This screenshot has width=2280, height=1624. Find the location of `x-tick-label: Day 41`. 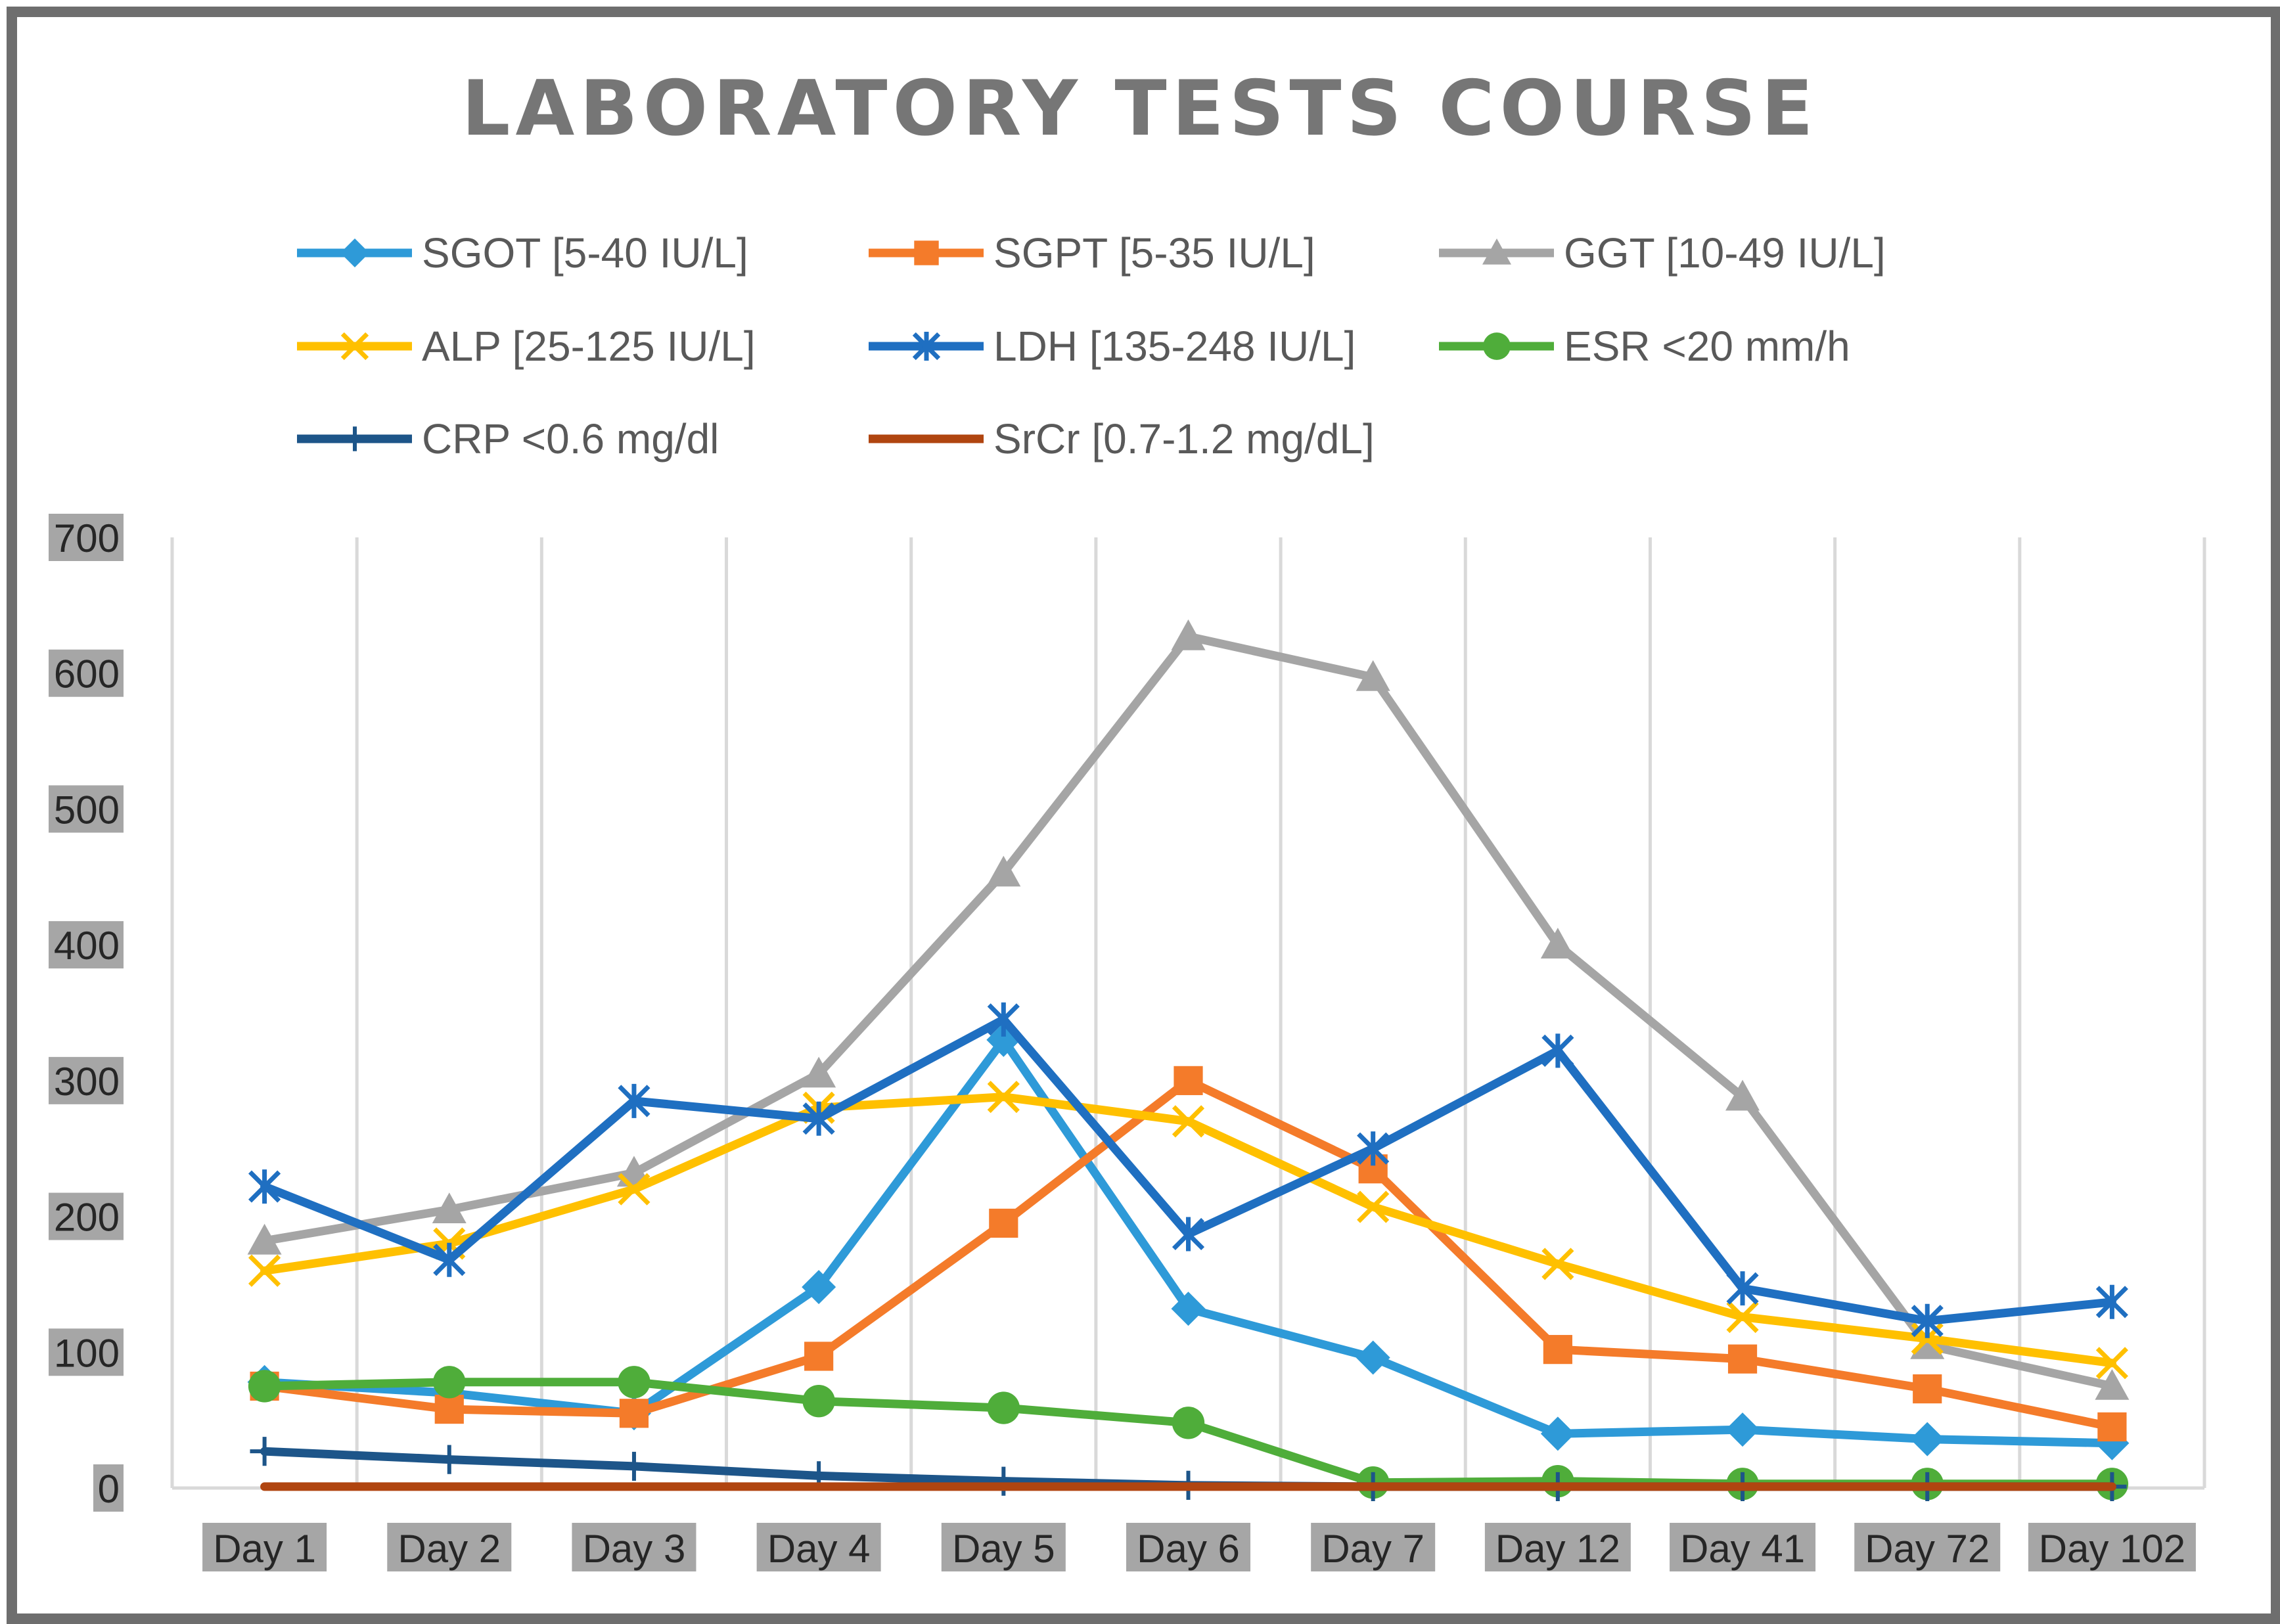

x-tick-label: Day 41 is located at coordinates (1742, 1549).